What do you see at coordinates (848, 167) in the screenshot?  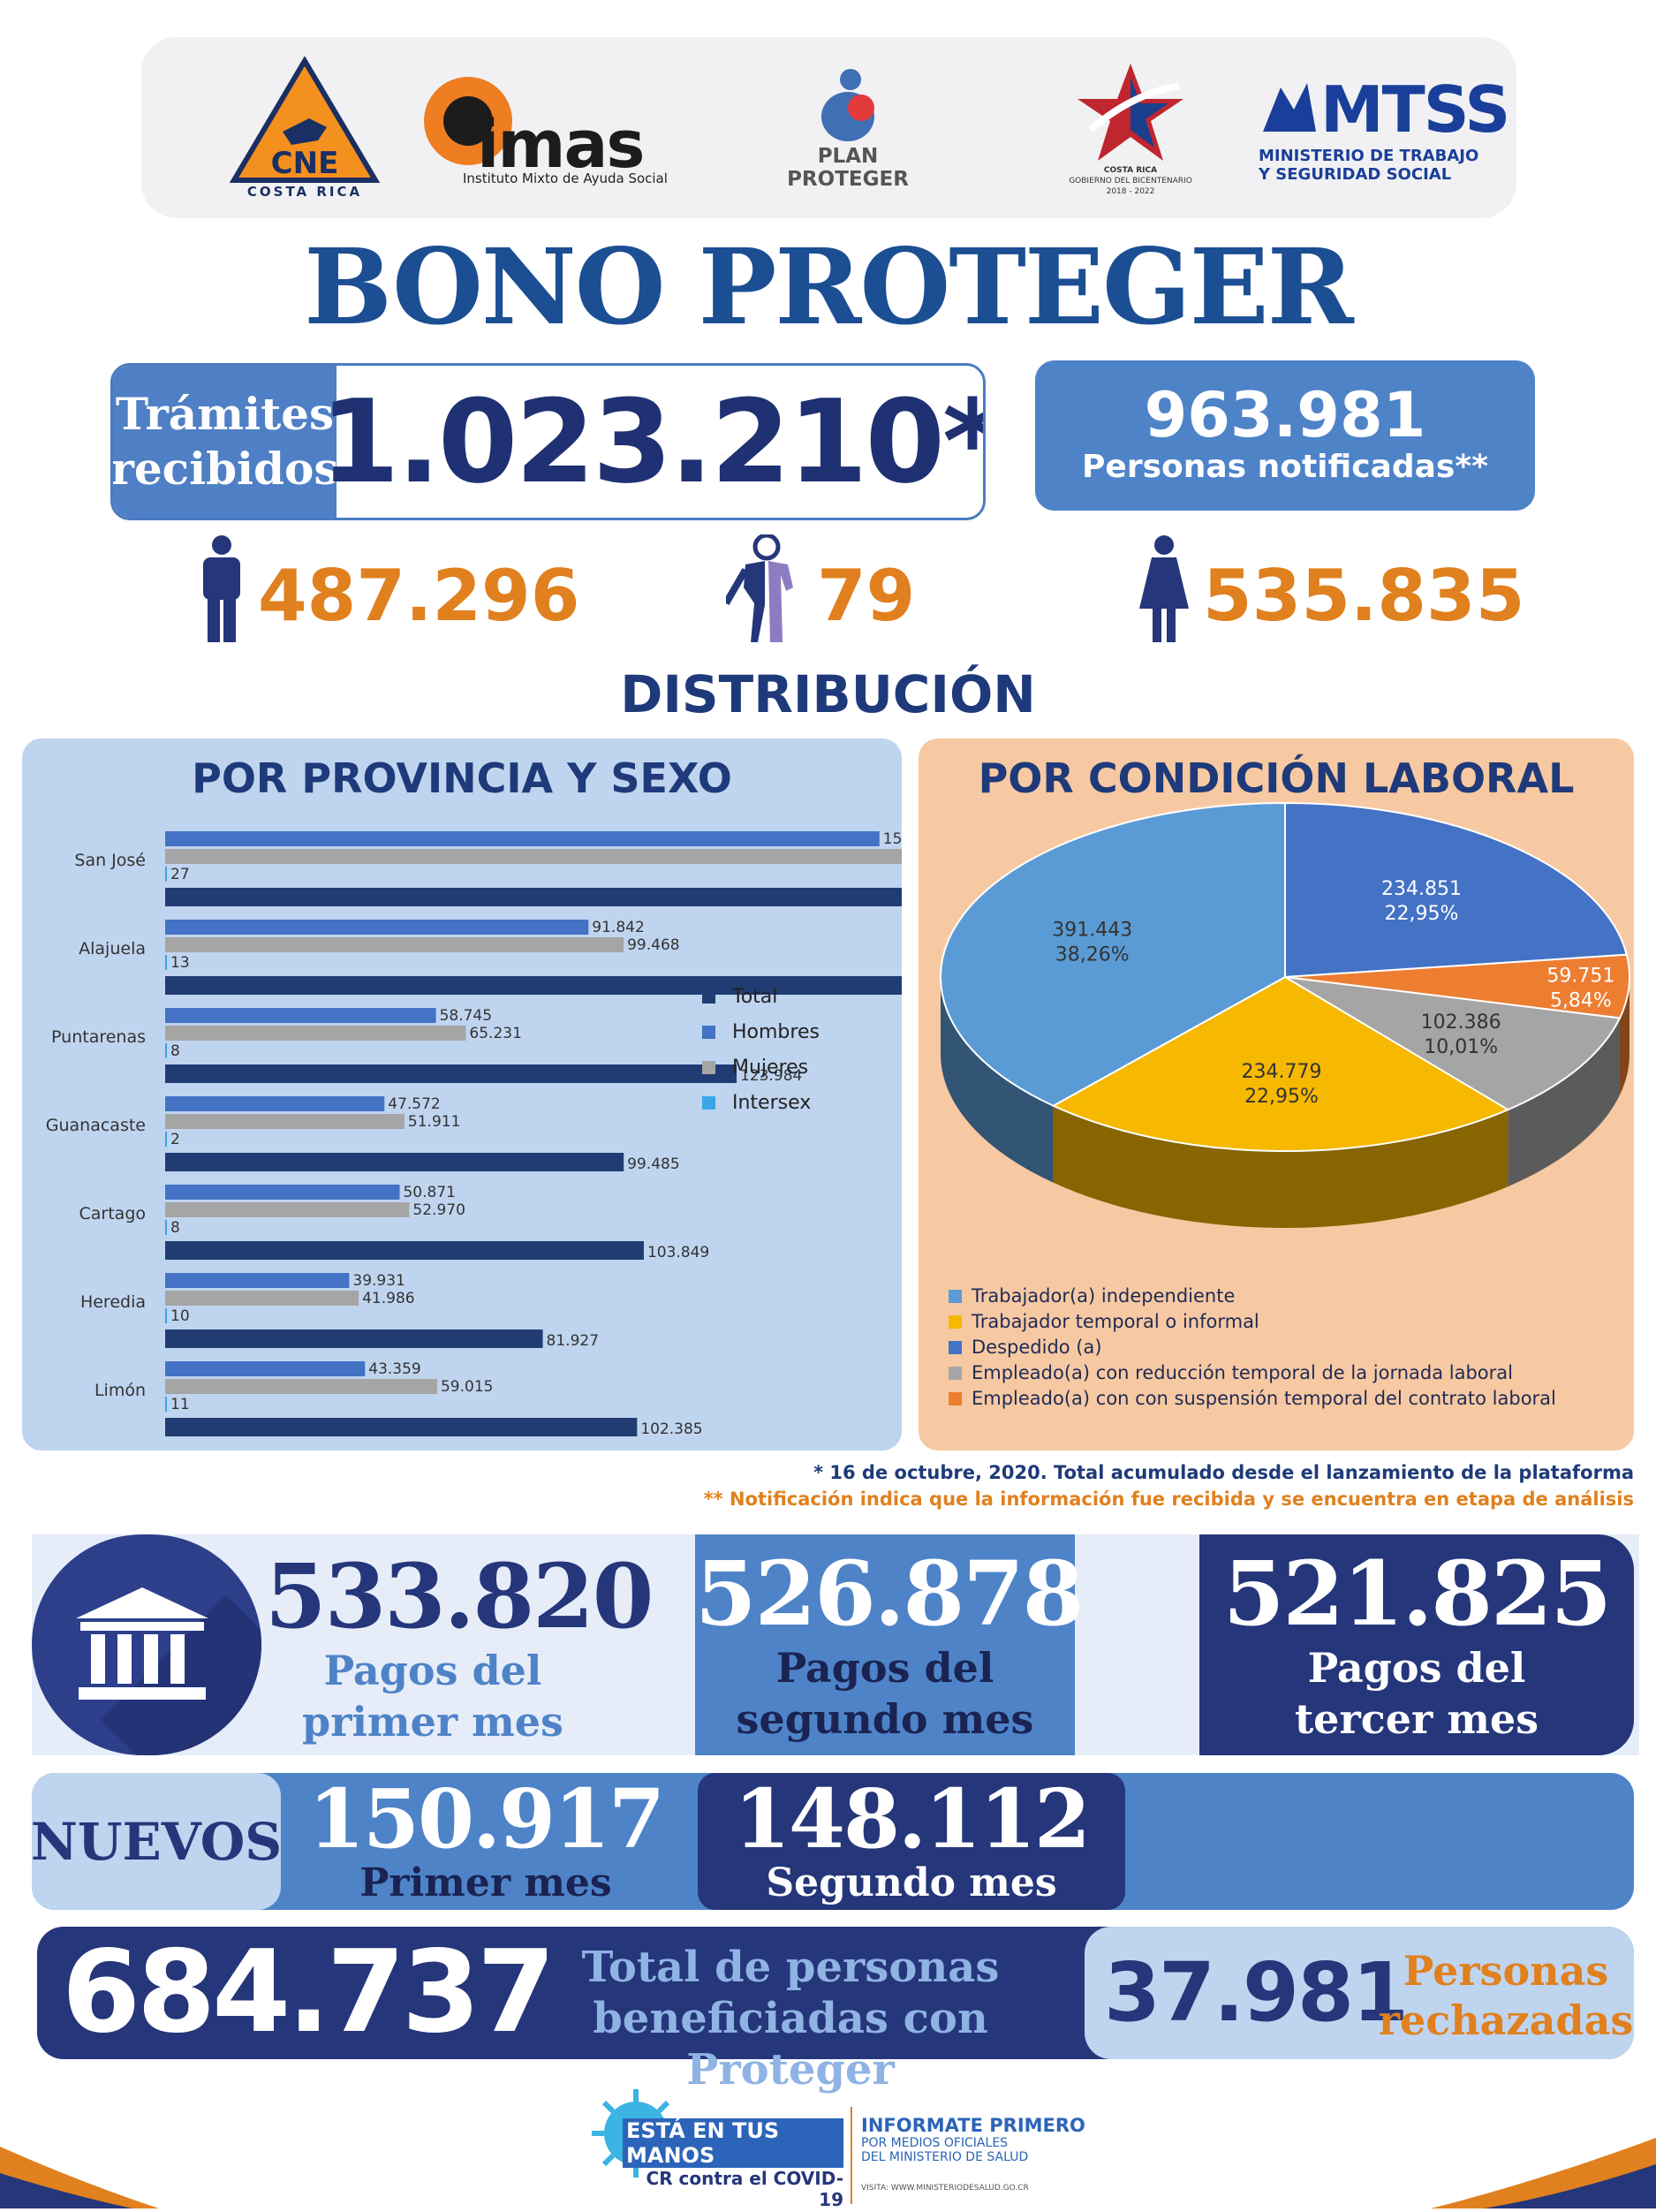 I see `plan-proteger-text: PLAN PROTEGER` at bounding box center [848, 167].